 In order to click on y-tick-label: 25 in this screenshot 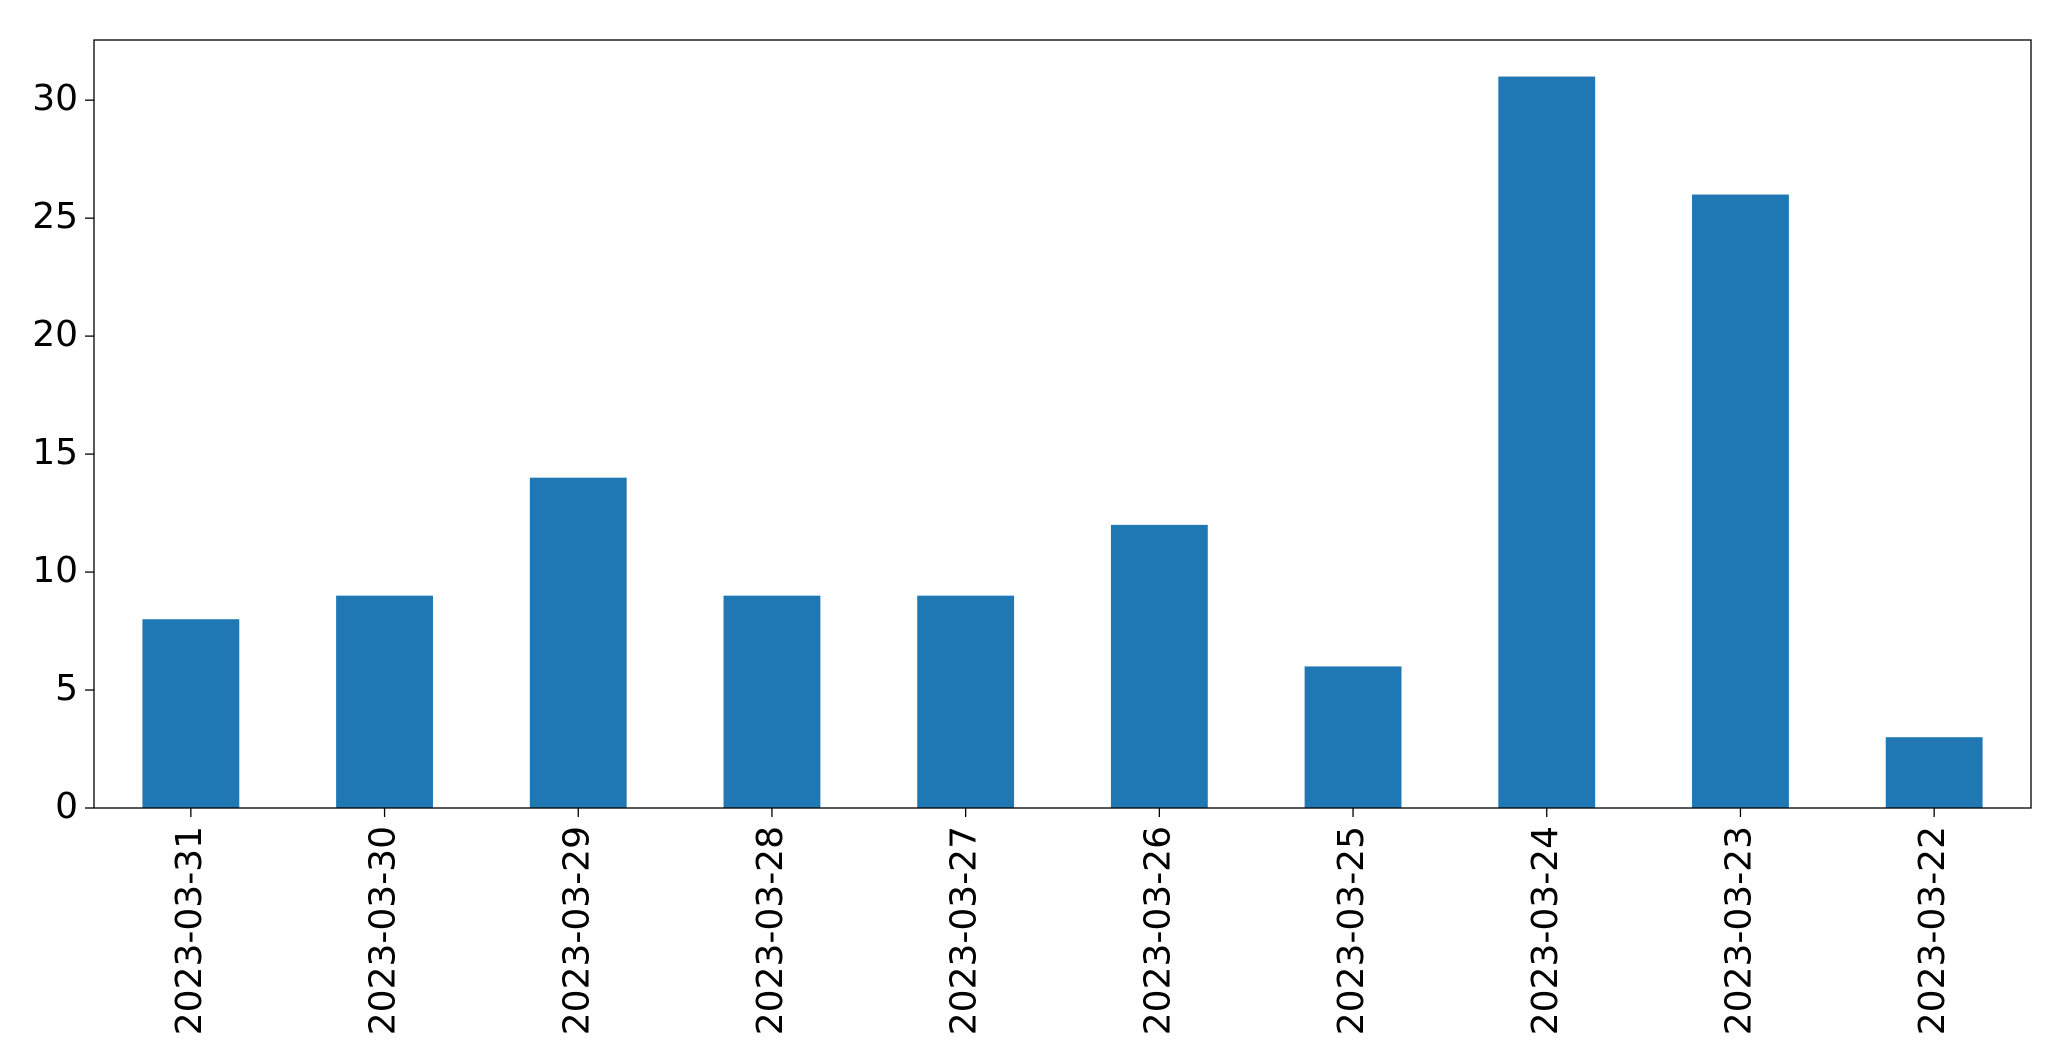, I will do `click(55, 216)`.